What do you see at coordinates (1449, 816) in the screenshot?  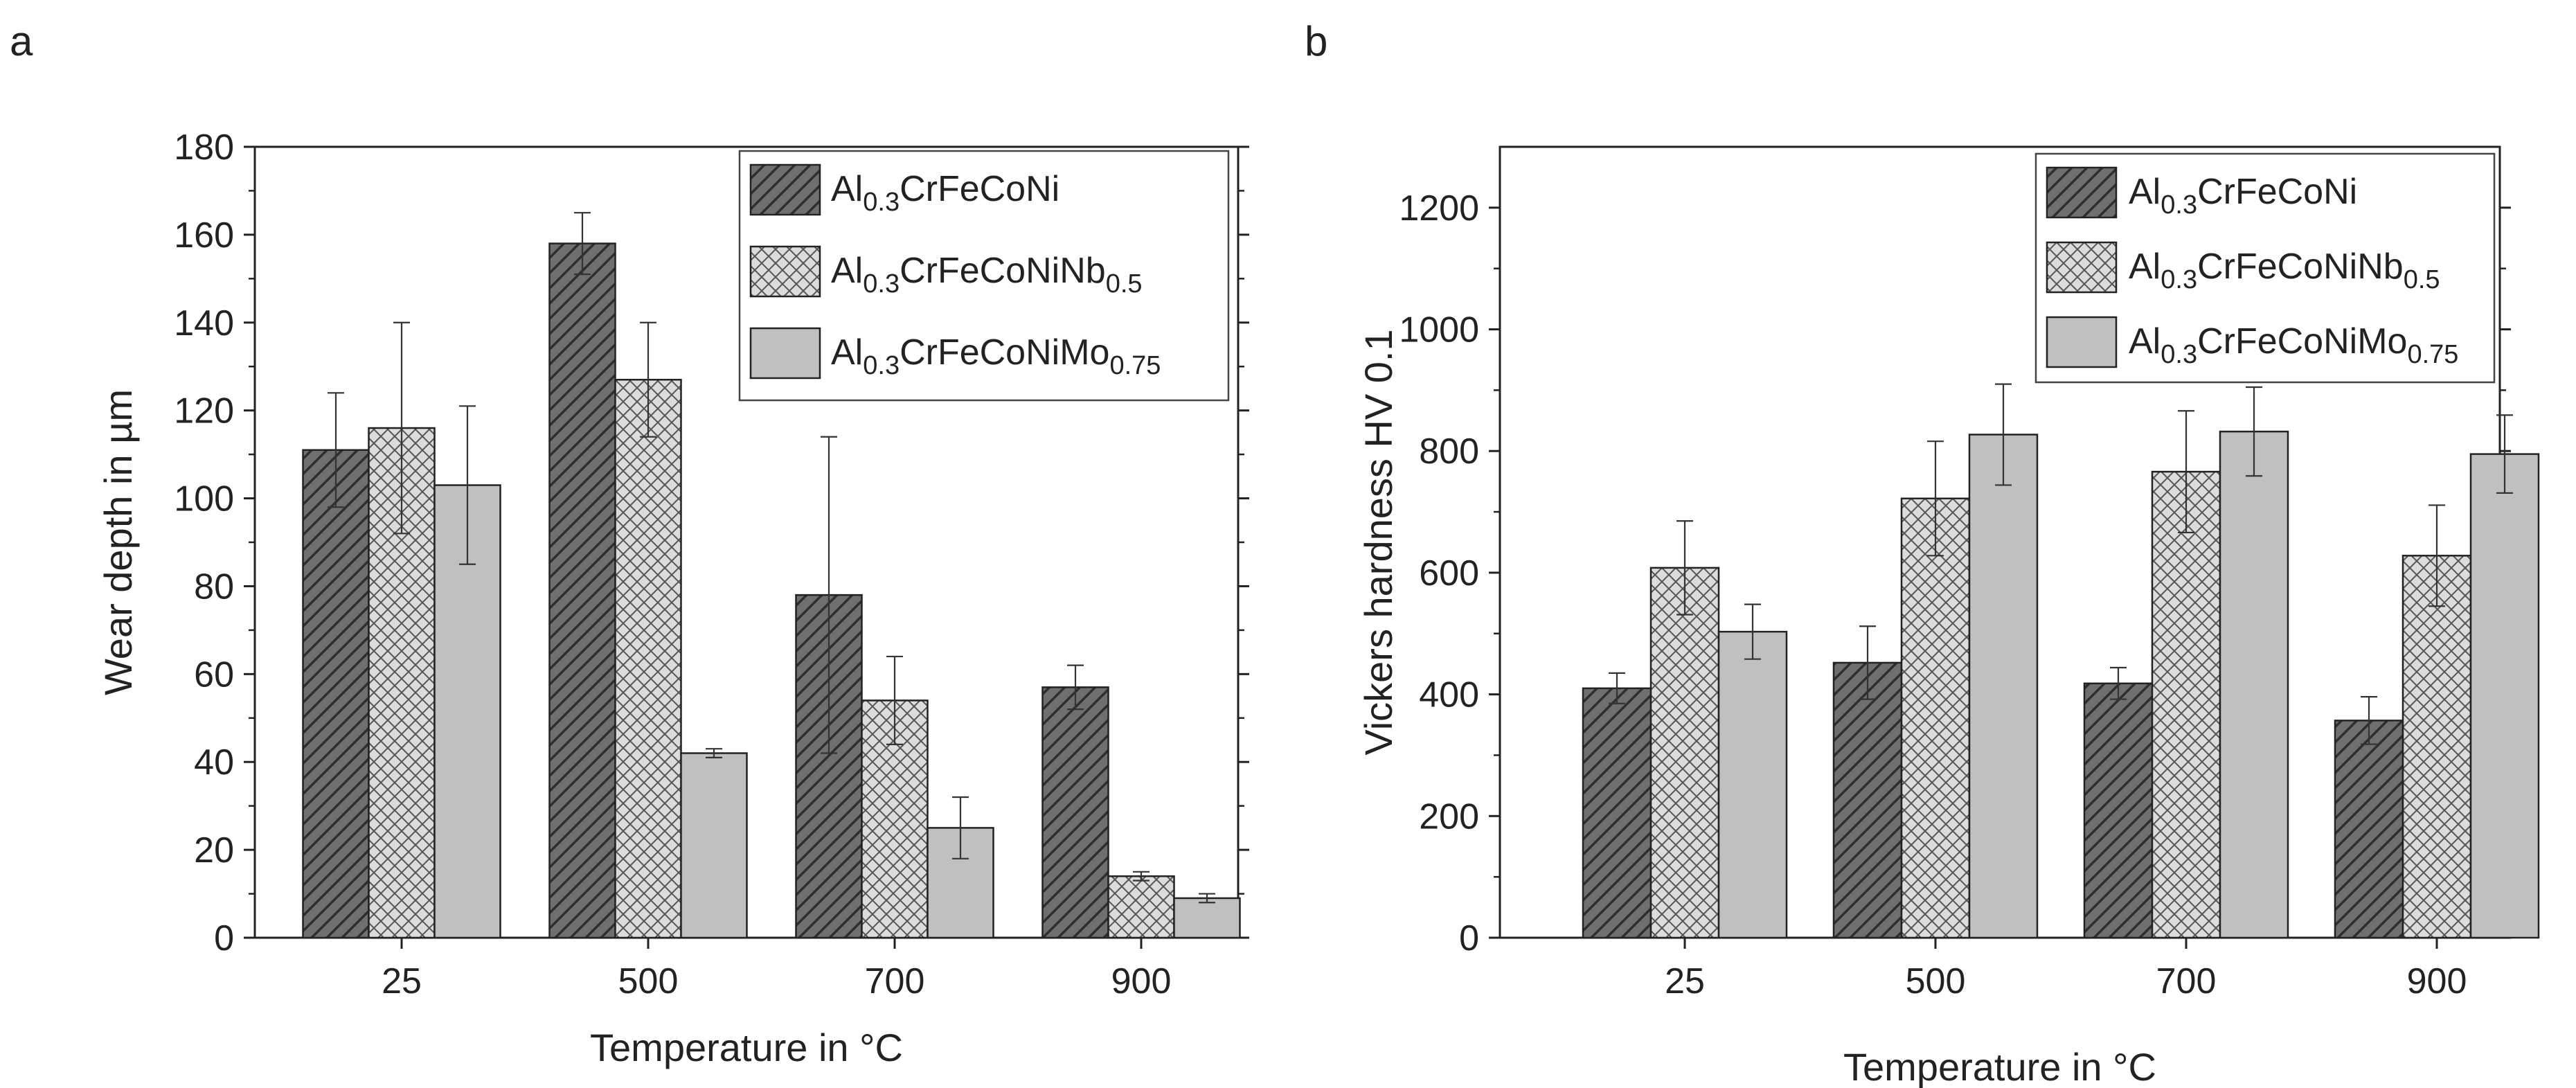 I see `y-tick-label: 200` at bounding box center [1449, 816].